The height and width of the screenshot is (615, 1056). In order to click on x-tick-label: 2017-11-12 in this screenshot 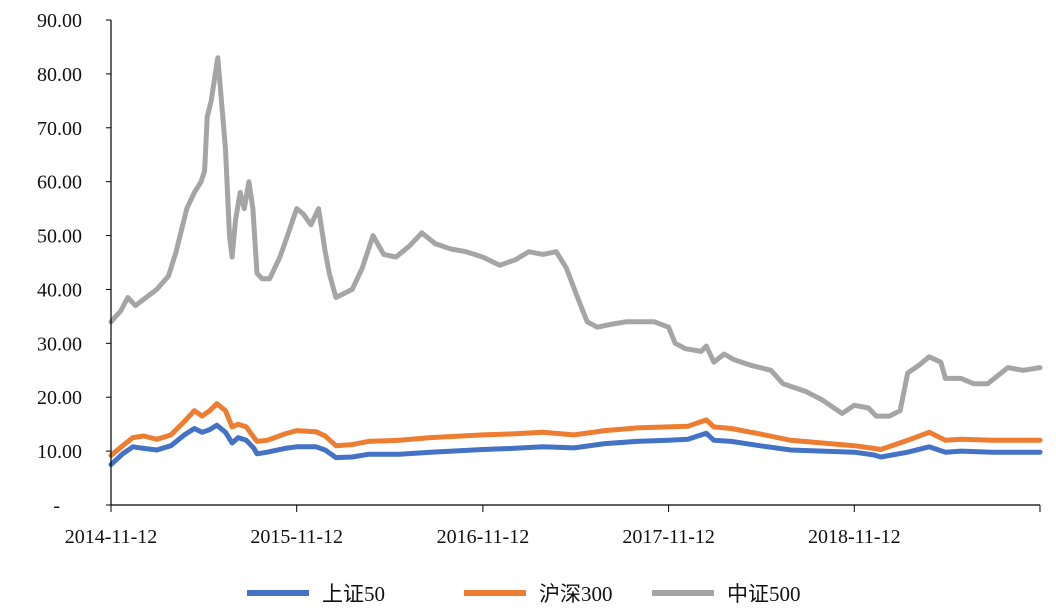, I will do `click(668, 537)`.